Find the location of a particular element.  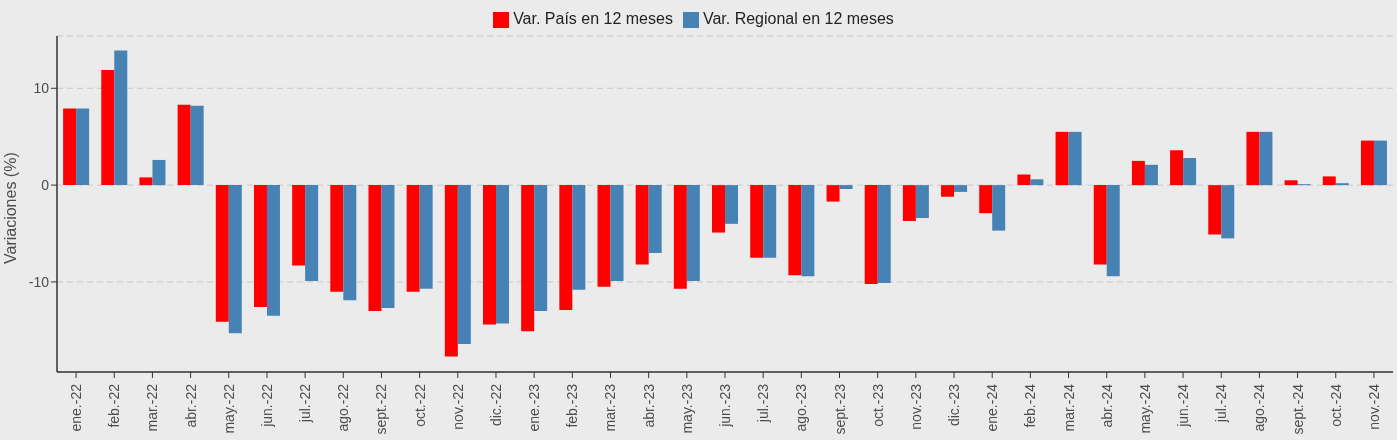

x-tick-label: mar.-22 is located at coordinates (152, 407).